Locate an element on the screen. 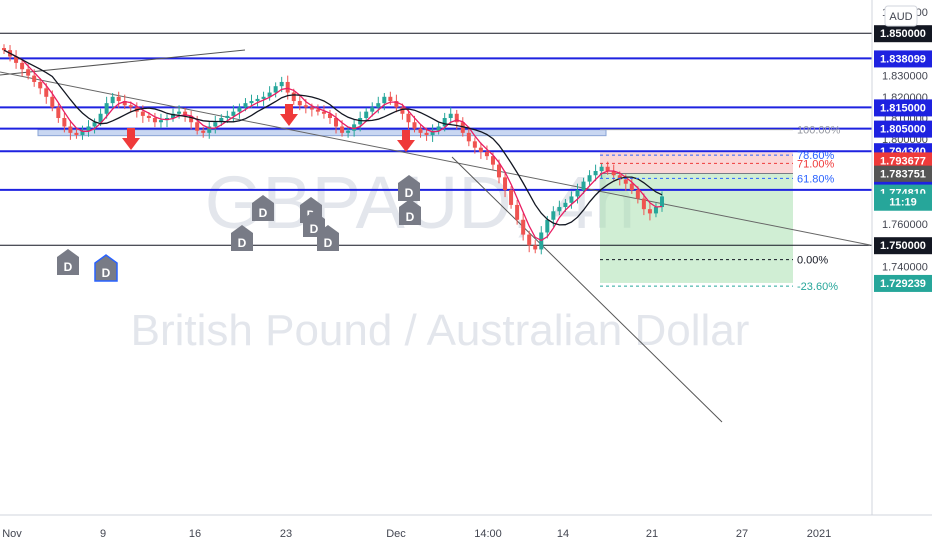  x-tick-7: 21 is located at coordinates (652, 534).